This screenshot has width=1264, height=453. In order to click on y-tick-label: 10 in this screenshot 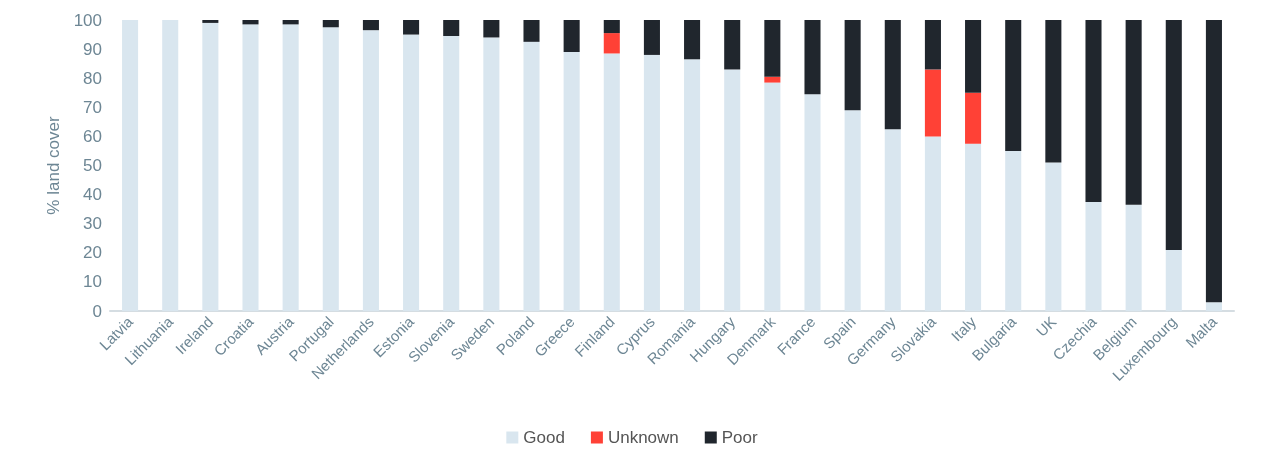, I will do `click(92, 282)`.